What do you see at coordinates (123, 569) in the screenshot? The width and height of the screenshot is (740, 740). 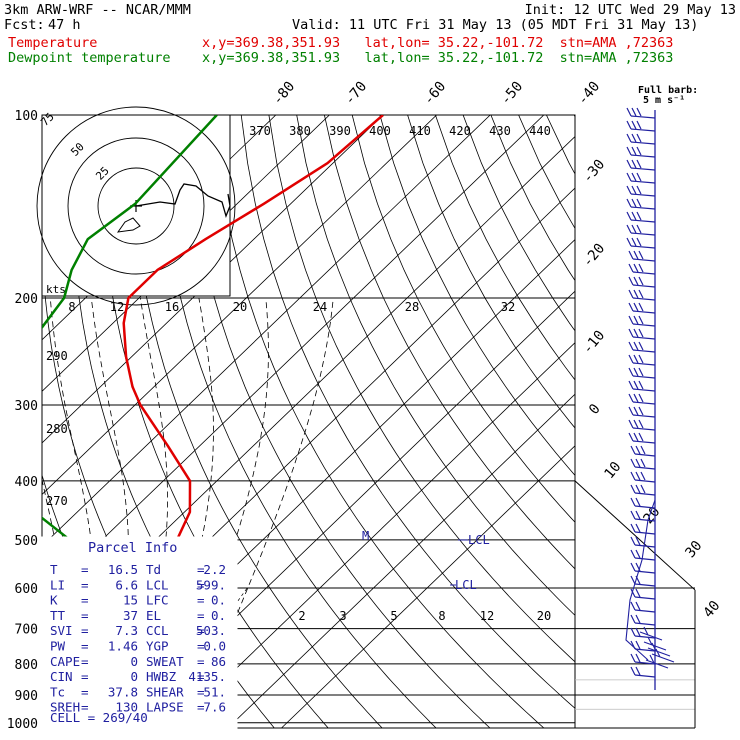 I see `parcel-value: 16.5` at bounding box center [123, 569].